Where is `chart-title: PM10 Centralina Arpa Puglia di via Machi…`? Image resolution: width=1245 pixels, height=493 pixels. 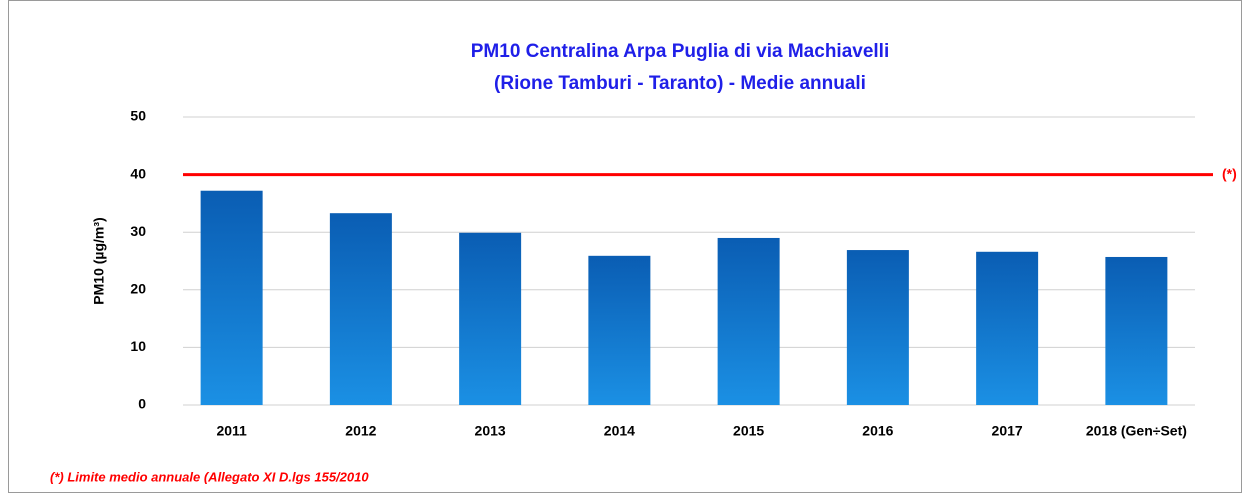
chart-title: PM10 Centralina Arpa Puglia di via Machi… is located at coordinates (680, 51).